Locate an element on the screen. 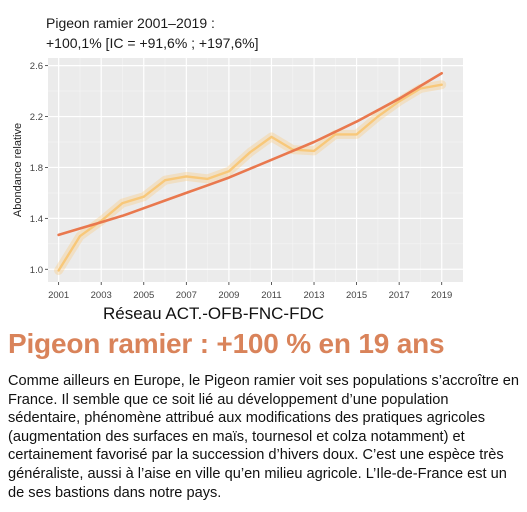 This screenshot has height=512, width=527. x-tick-label: 2003 is located at coordinates (101, 295).